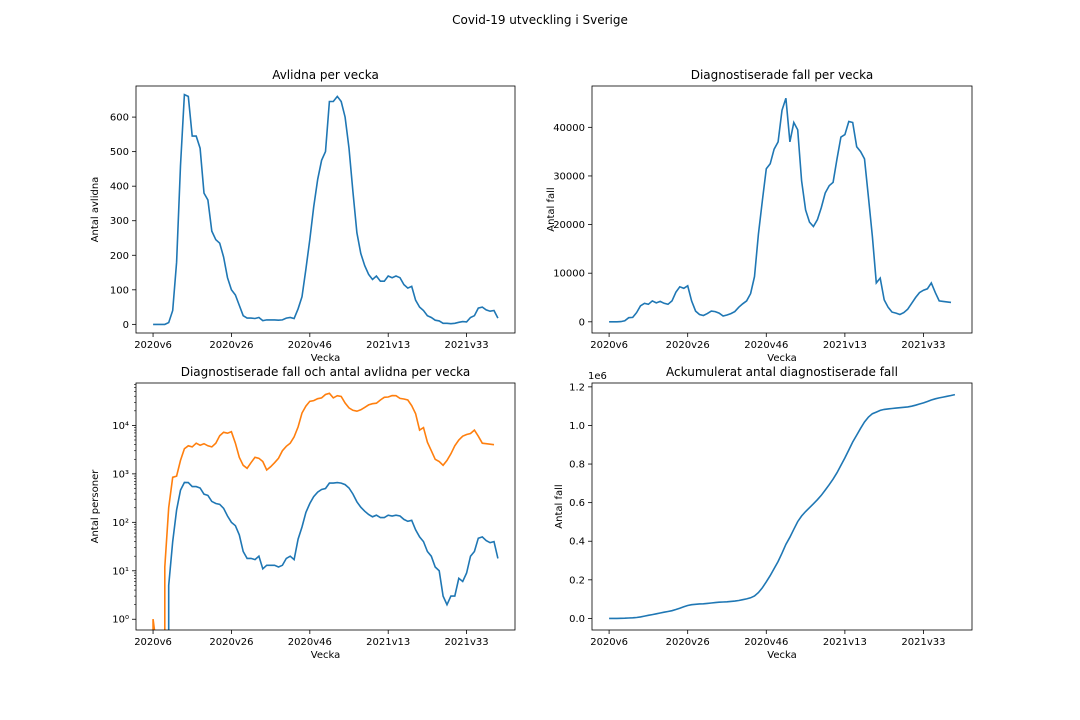  What do you see at coordinates (119, 256) in the screenshot?
I see `y-tick-label: 200` at bounding box center [119, 256].